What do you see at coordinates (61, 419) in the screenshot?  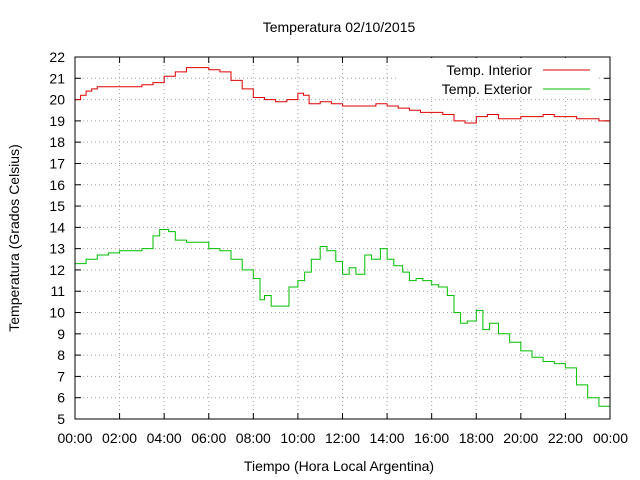 I see `y-tick-label: 5` at bounding box center [61, 419].